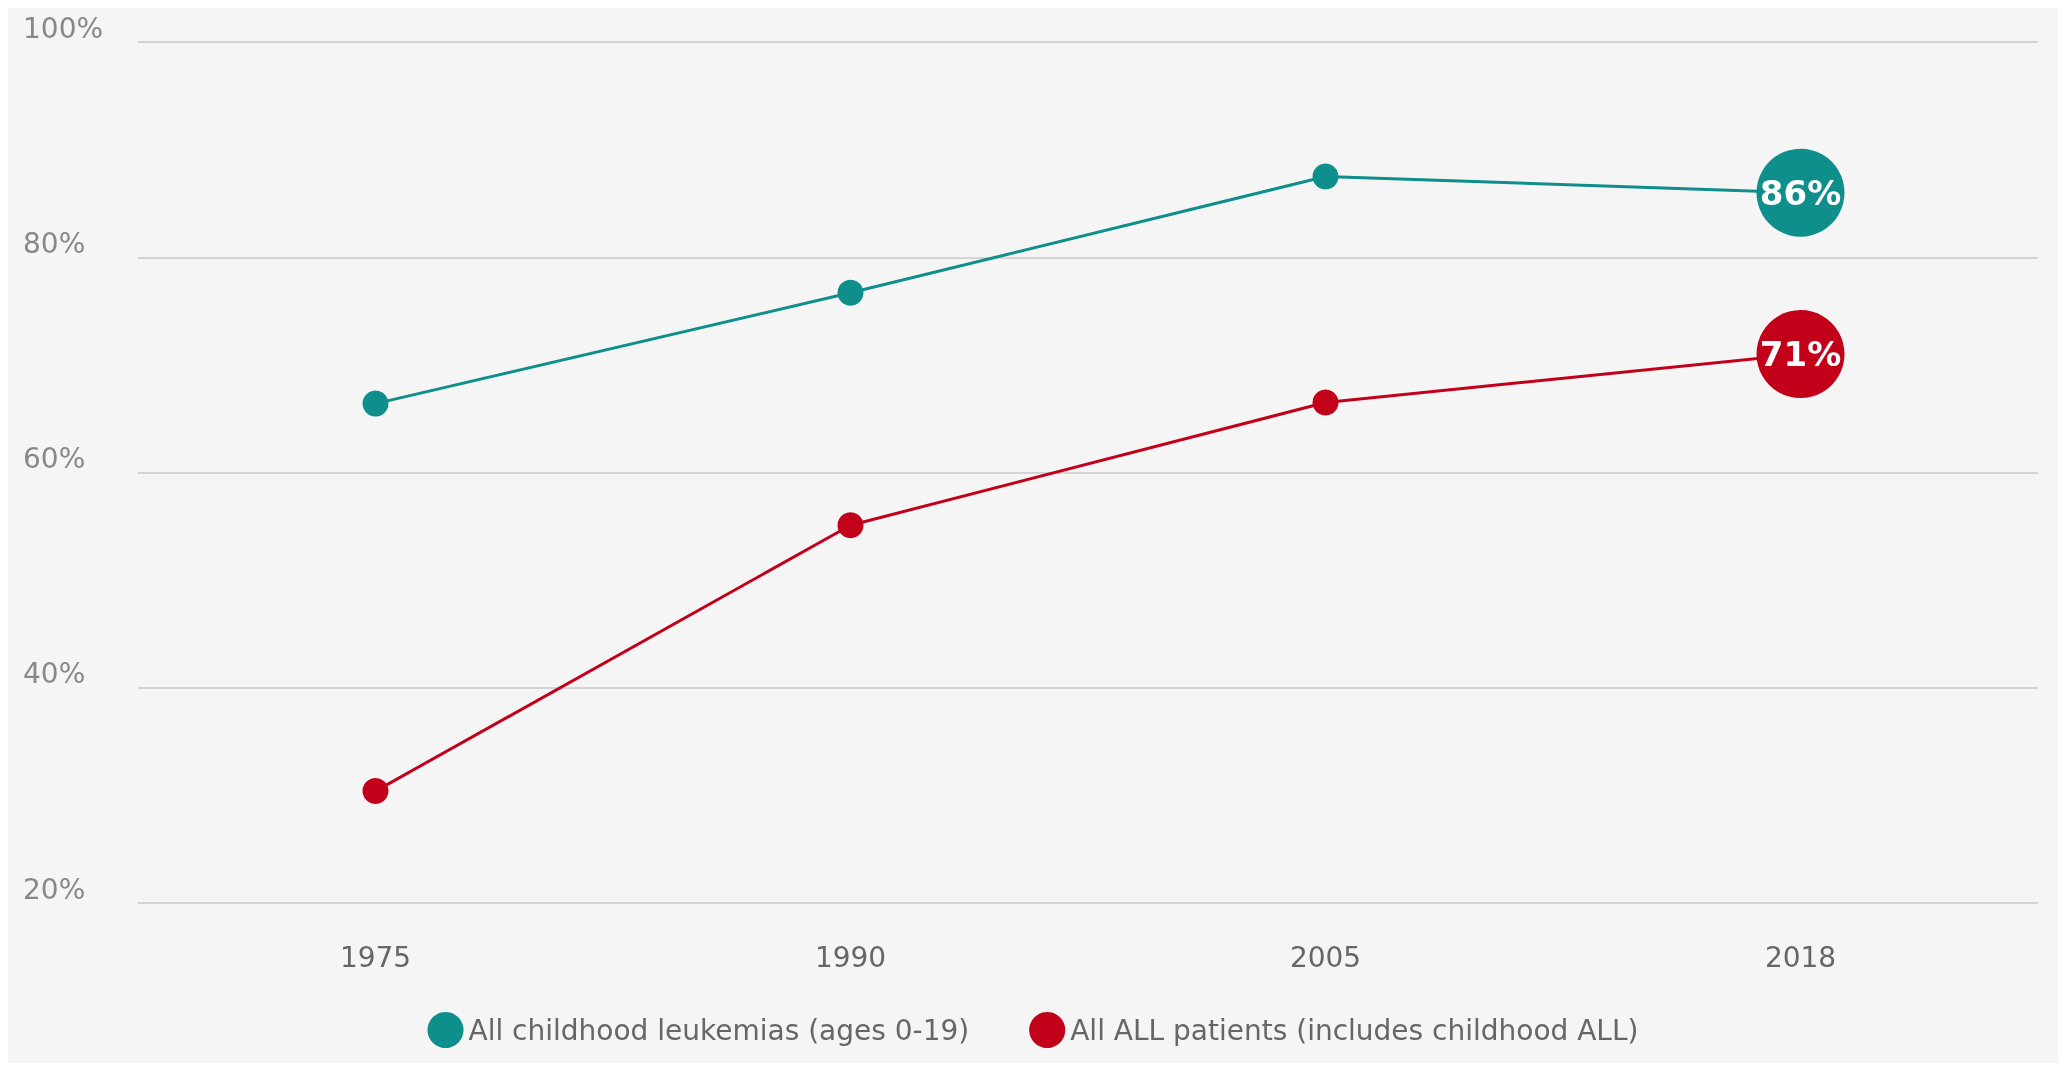  Describe the element at coordinates (1354, 1030) in the screenshot. I see `legend-label: All ALL patients (includes childhood ALL)` at that location.